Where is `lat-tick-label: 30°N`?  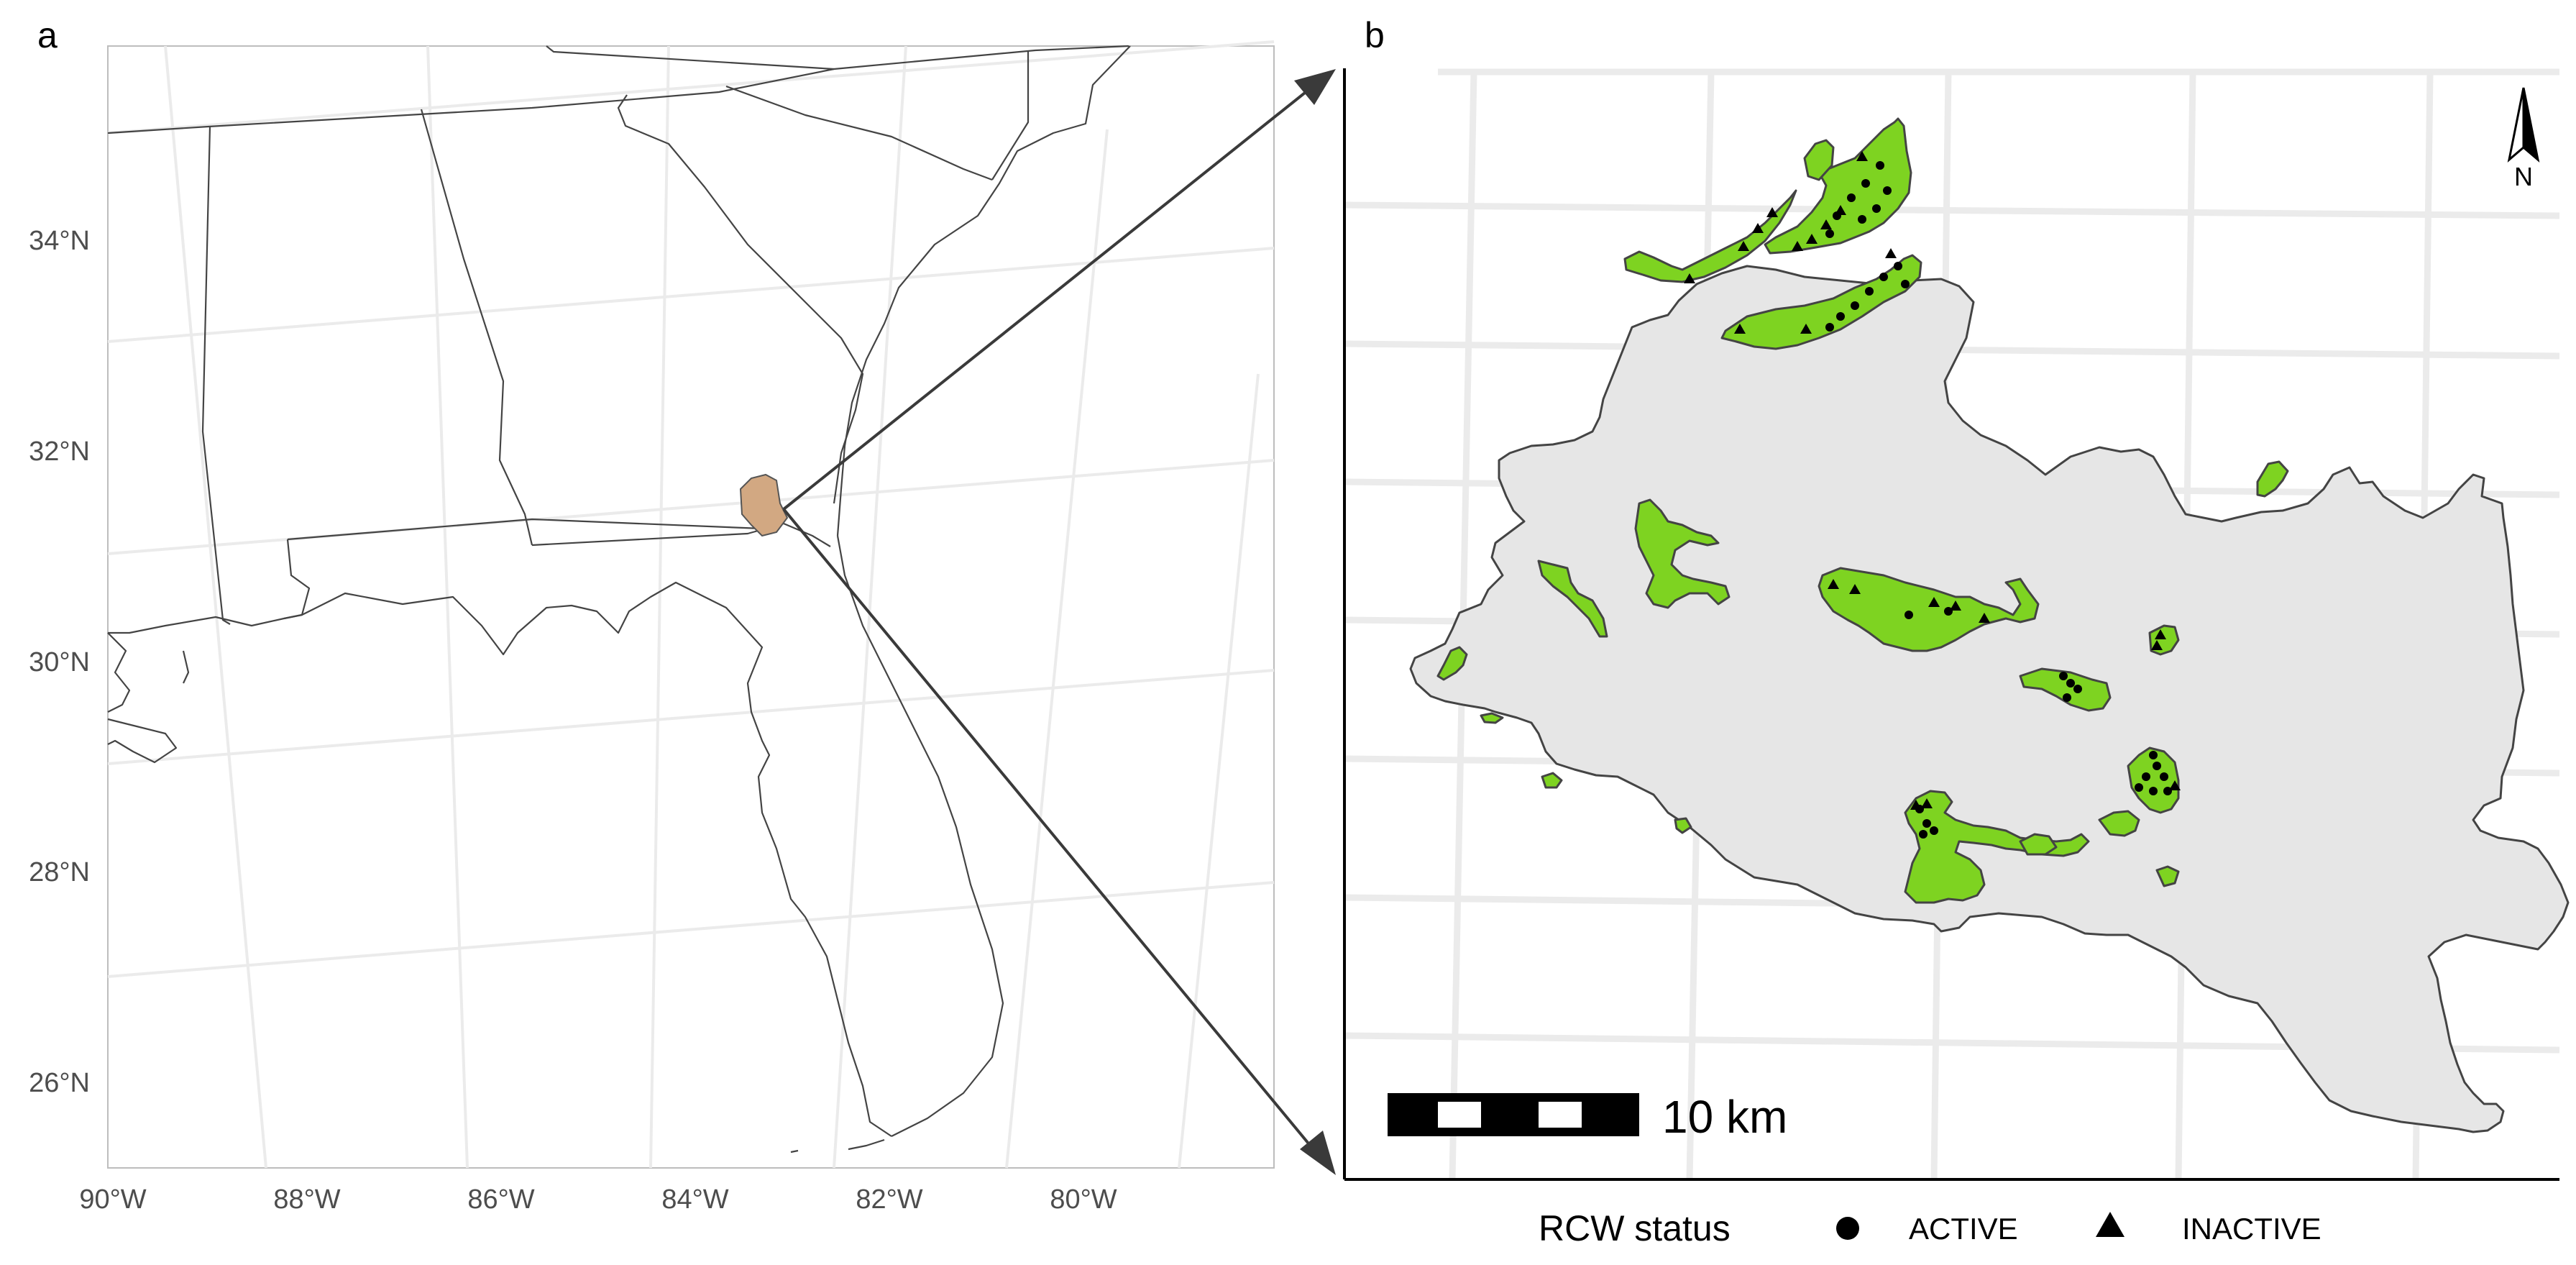 lat-tick-label: 30°N is located at coordinates (59, 662).